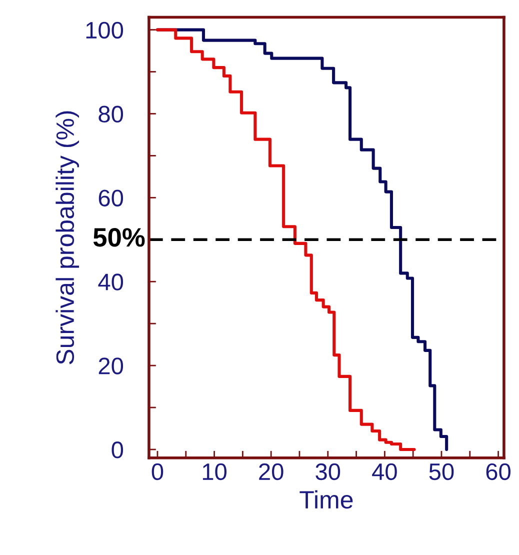 This screenshot has width=519, height=555. What do you see at coordinates (111, 282) in the screenshot?
I see `y-tick-label: 40` at bounding box center [111, 282].